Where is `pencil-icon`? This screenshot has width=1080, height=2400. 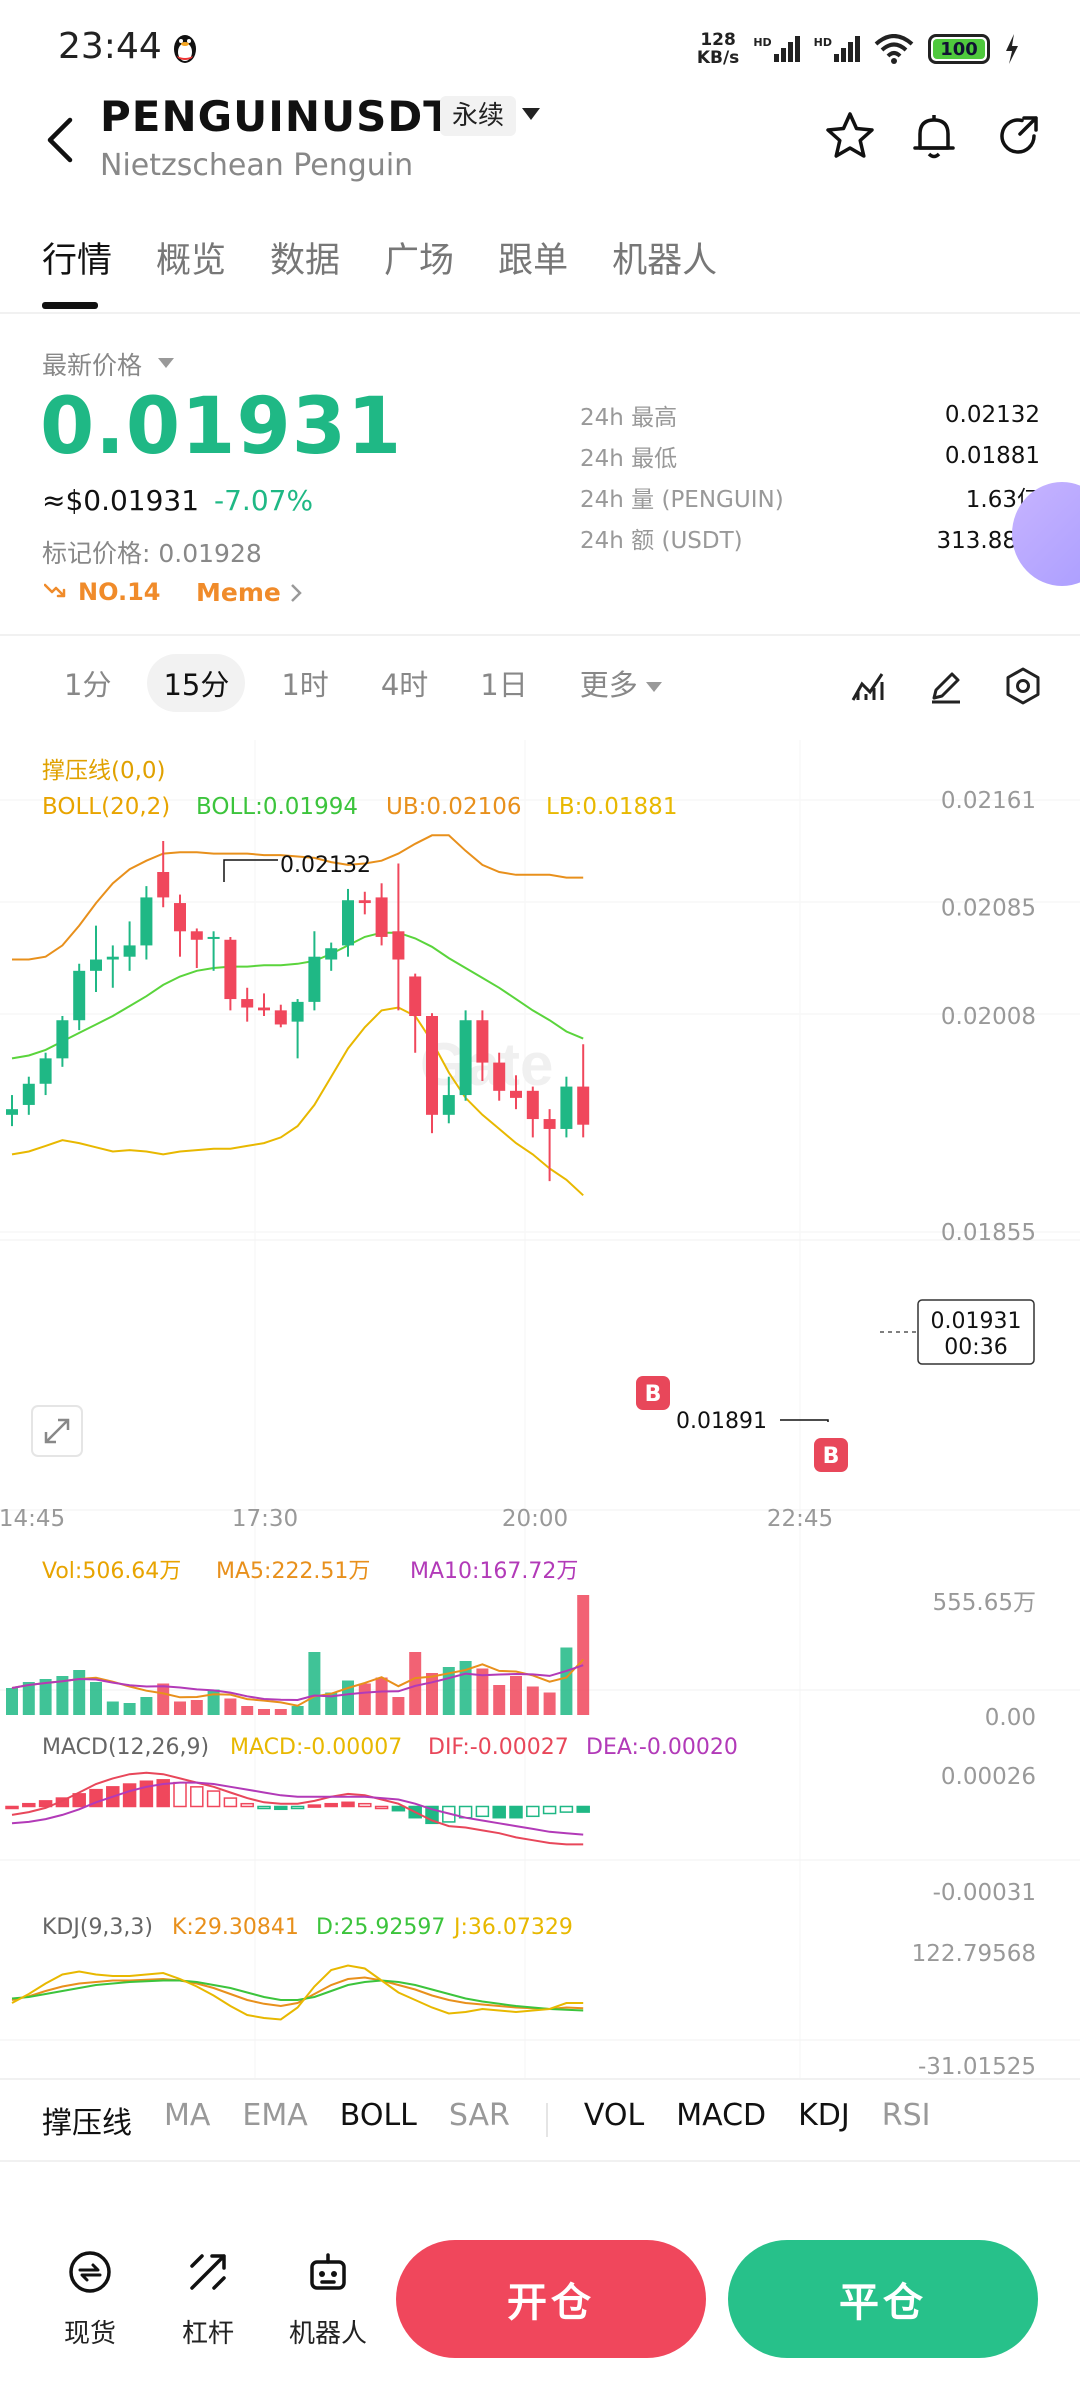
pencil-icon is located at coordinates (946, 686).